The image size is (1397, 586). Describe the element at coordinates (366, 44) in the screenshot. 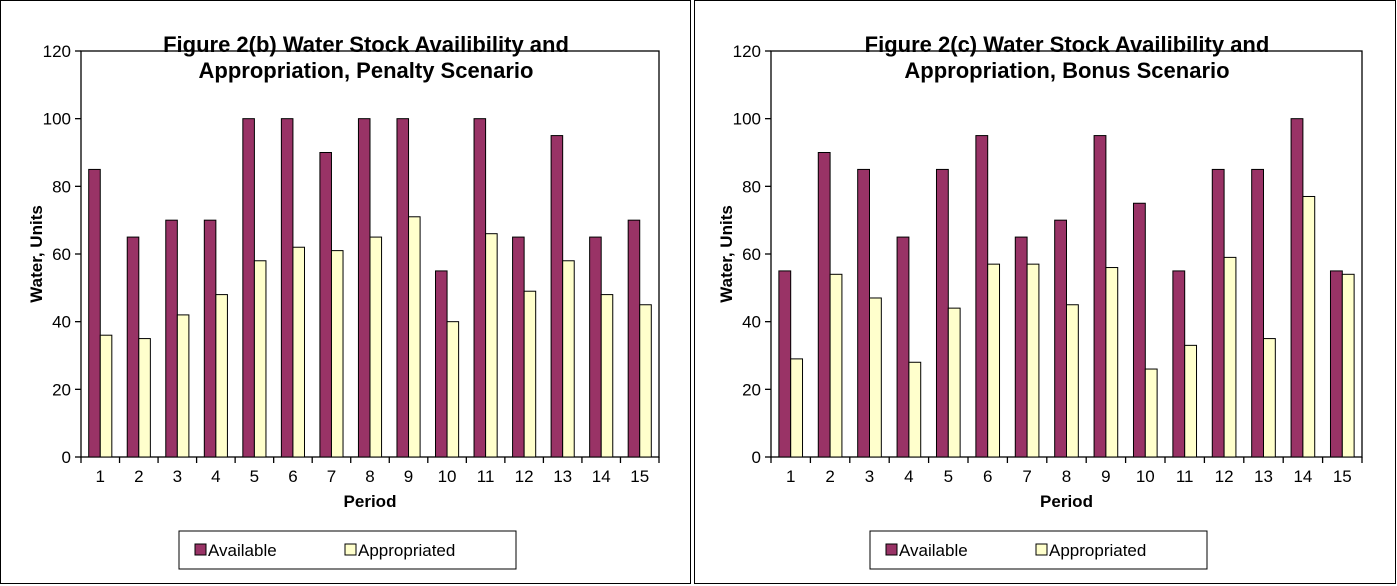

I see `chart-title-line: Figure 2(b) Water Stock Availibility and` at that location.